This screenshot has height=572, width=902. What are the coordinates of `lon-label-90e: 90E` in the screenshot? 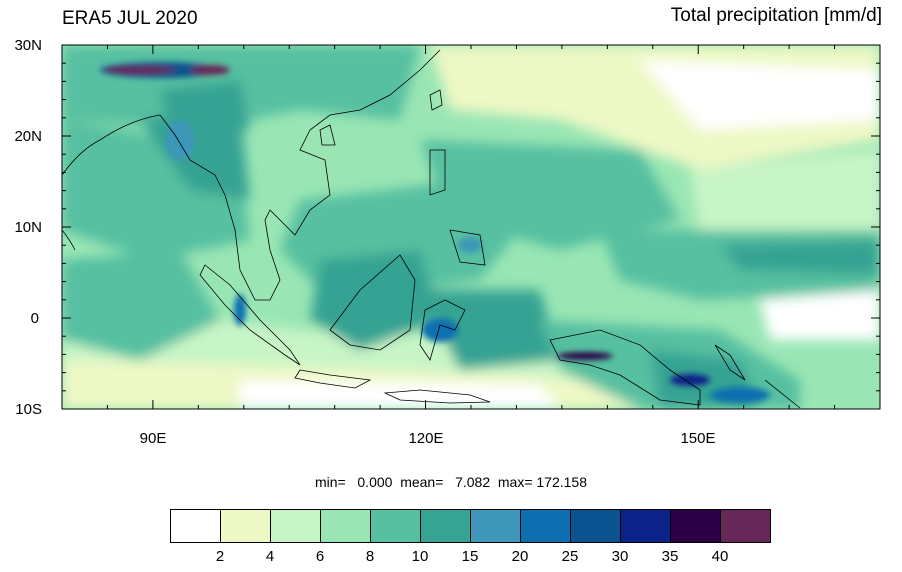 It's located at (153, 438).